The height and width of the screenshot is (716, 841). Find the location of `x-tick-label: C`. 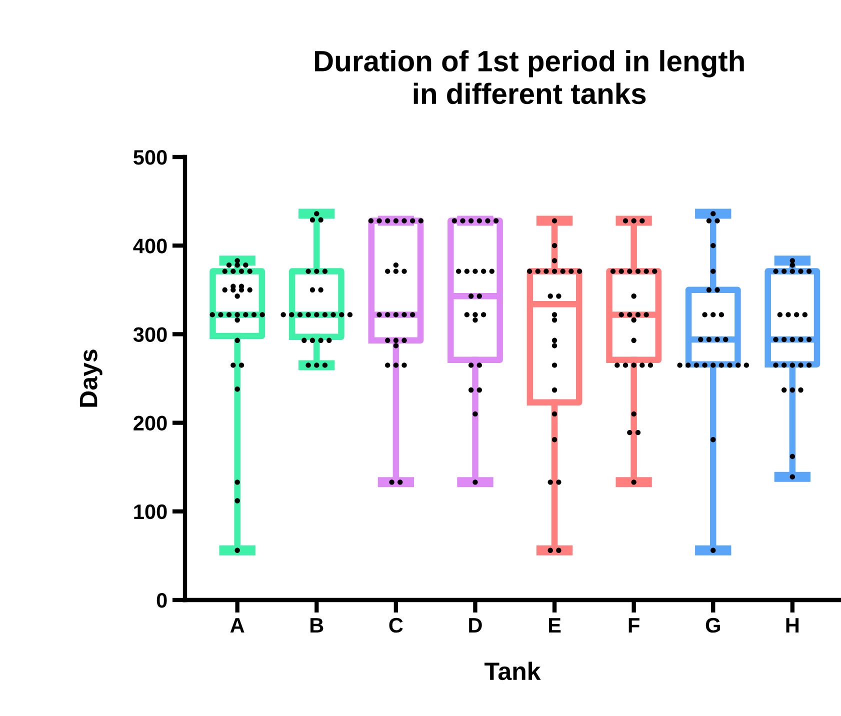

x-tick-label: C is located at coordinates (396, 625).